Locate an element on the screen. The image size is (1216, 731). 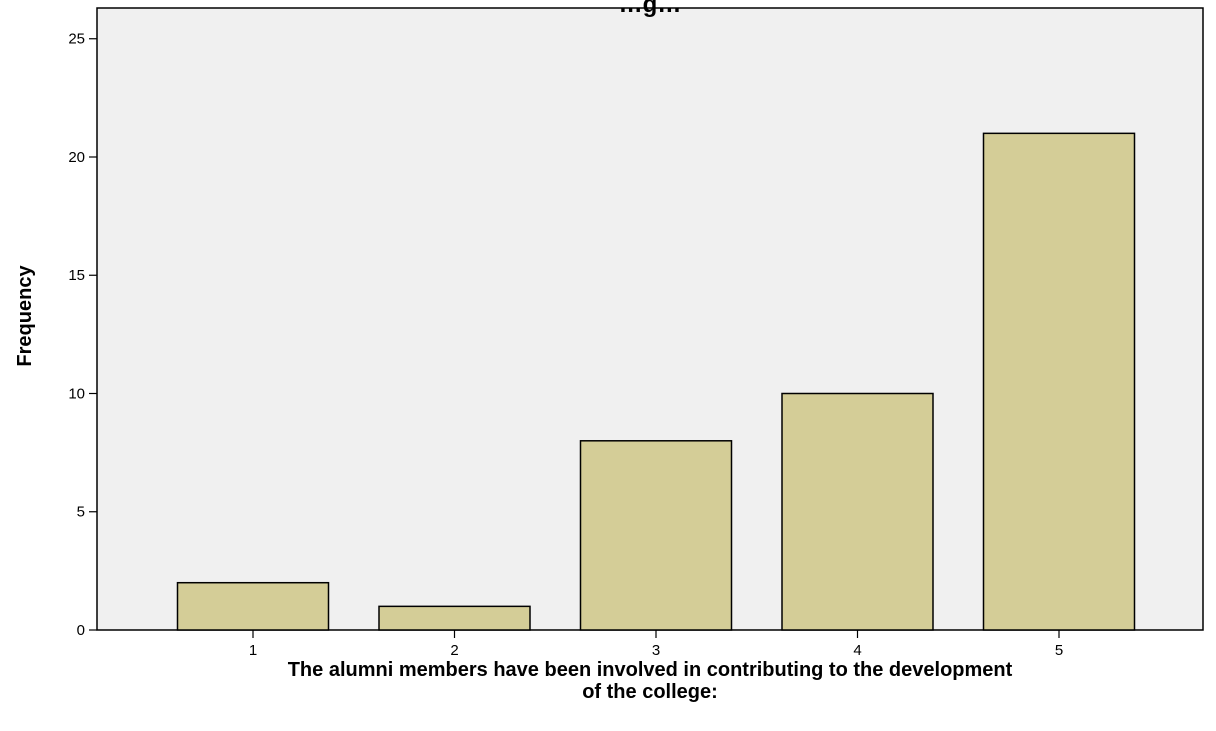
y-tick-label: 0 is located at coordinates (81, 630).